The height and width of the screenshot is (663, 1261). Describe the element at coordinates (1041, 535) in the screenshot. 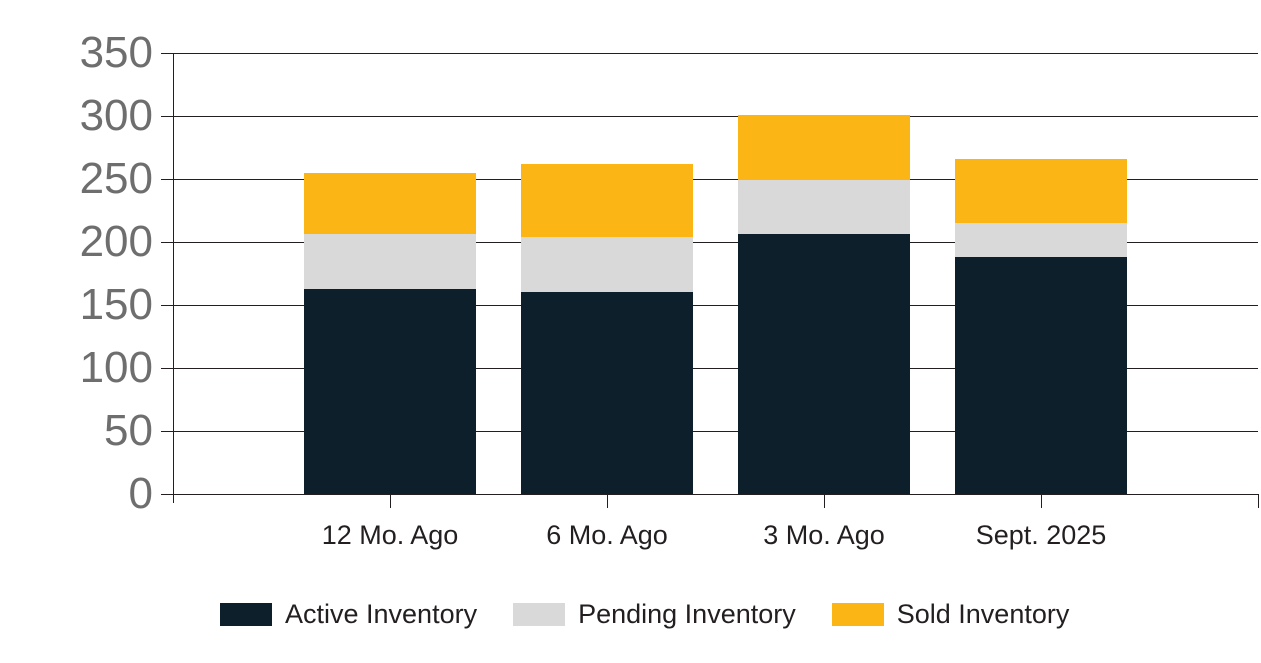

I see `x-tick-label-4: Sept. 2025` at that location.